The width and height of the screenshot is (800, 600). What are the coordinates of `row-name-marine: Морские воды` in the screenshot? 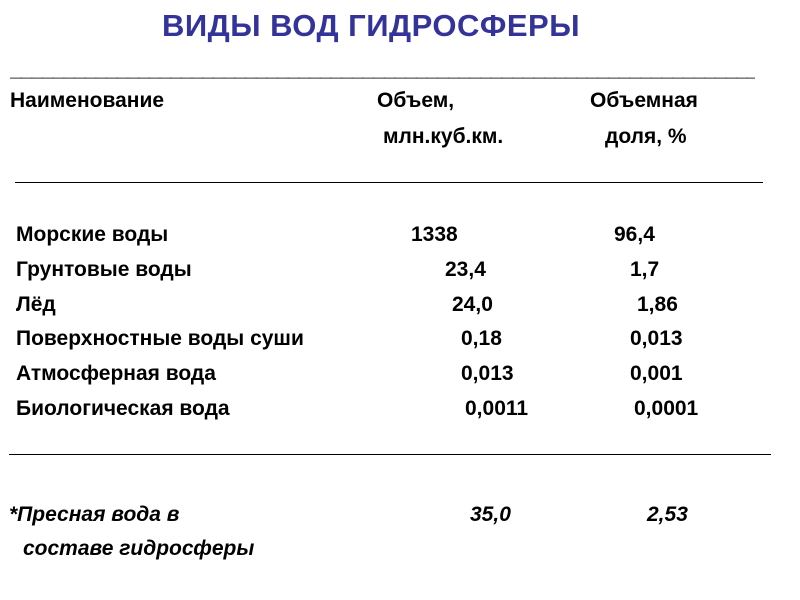 It's located at (92, 234).